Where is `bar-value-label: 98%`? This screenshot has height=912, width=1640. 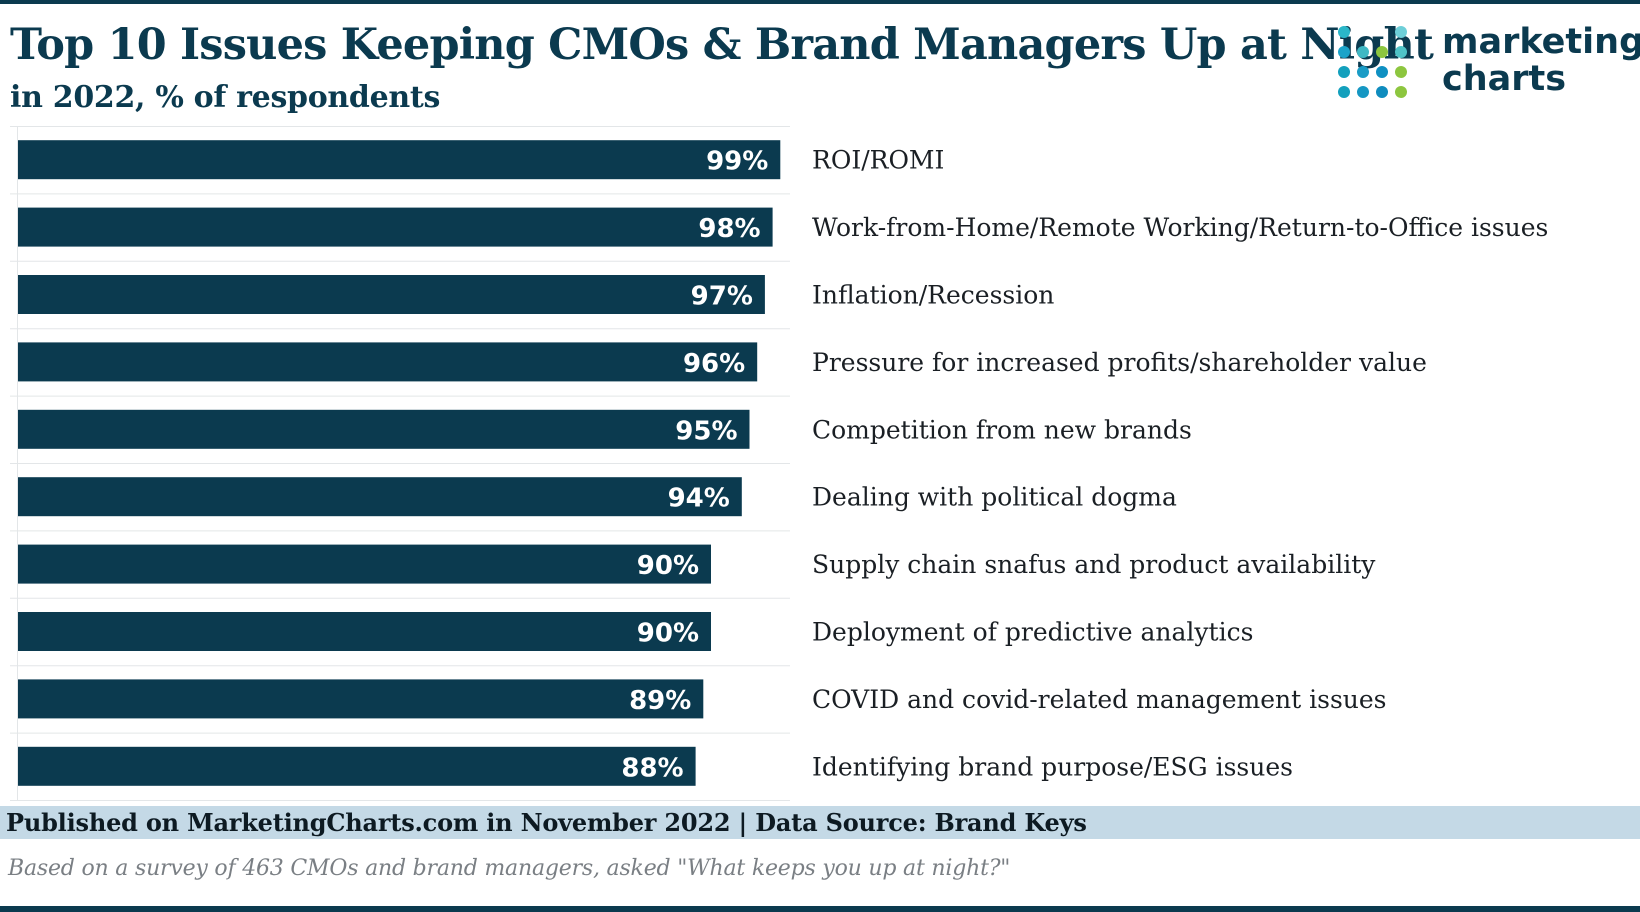
bar-value-label: 98% is located at coordinates (729, 229).